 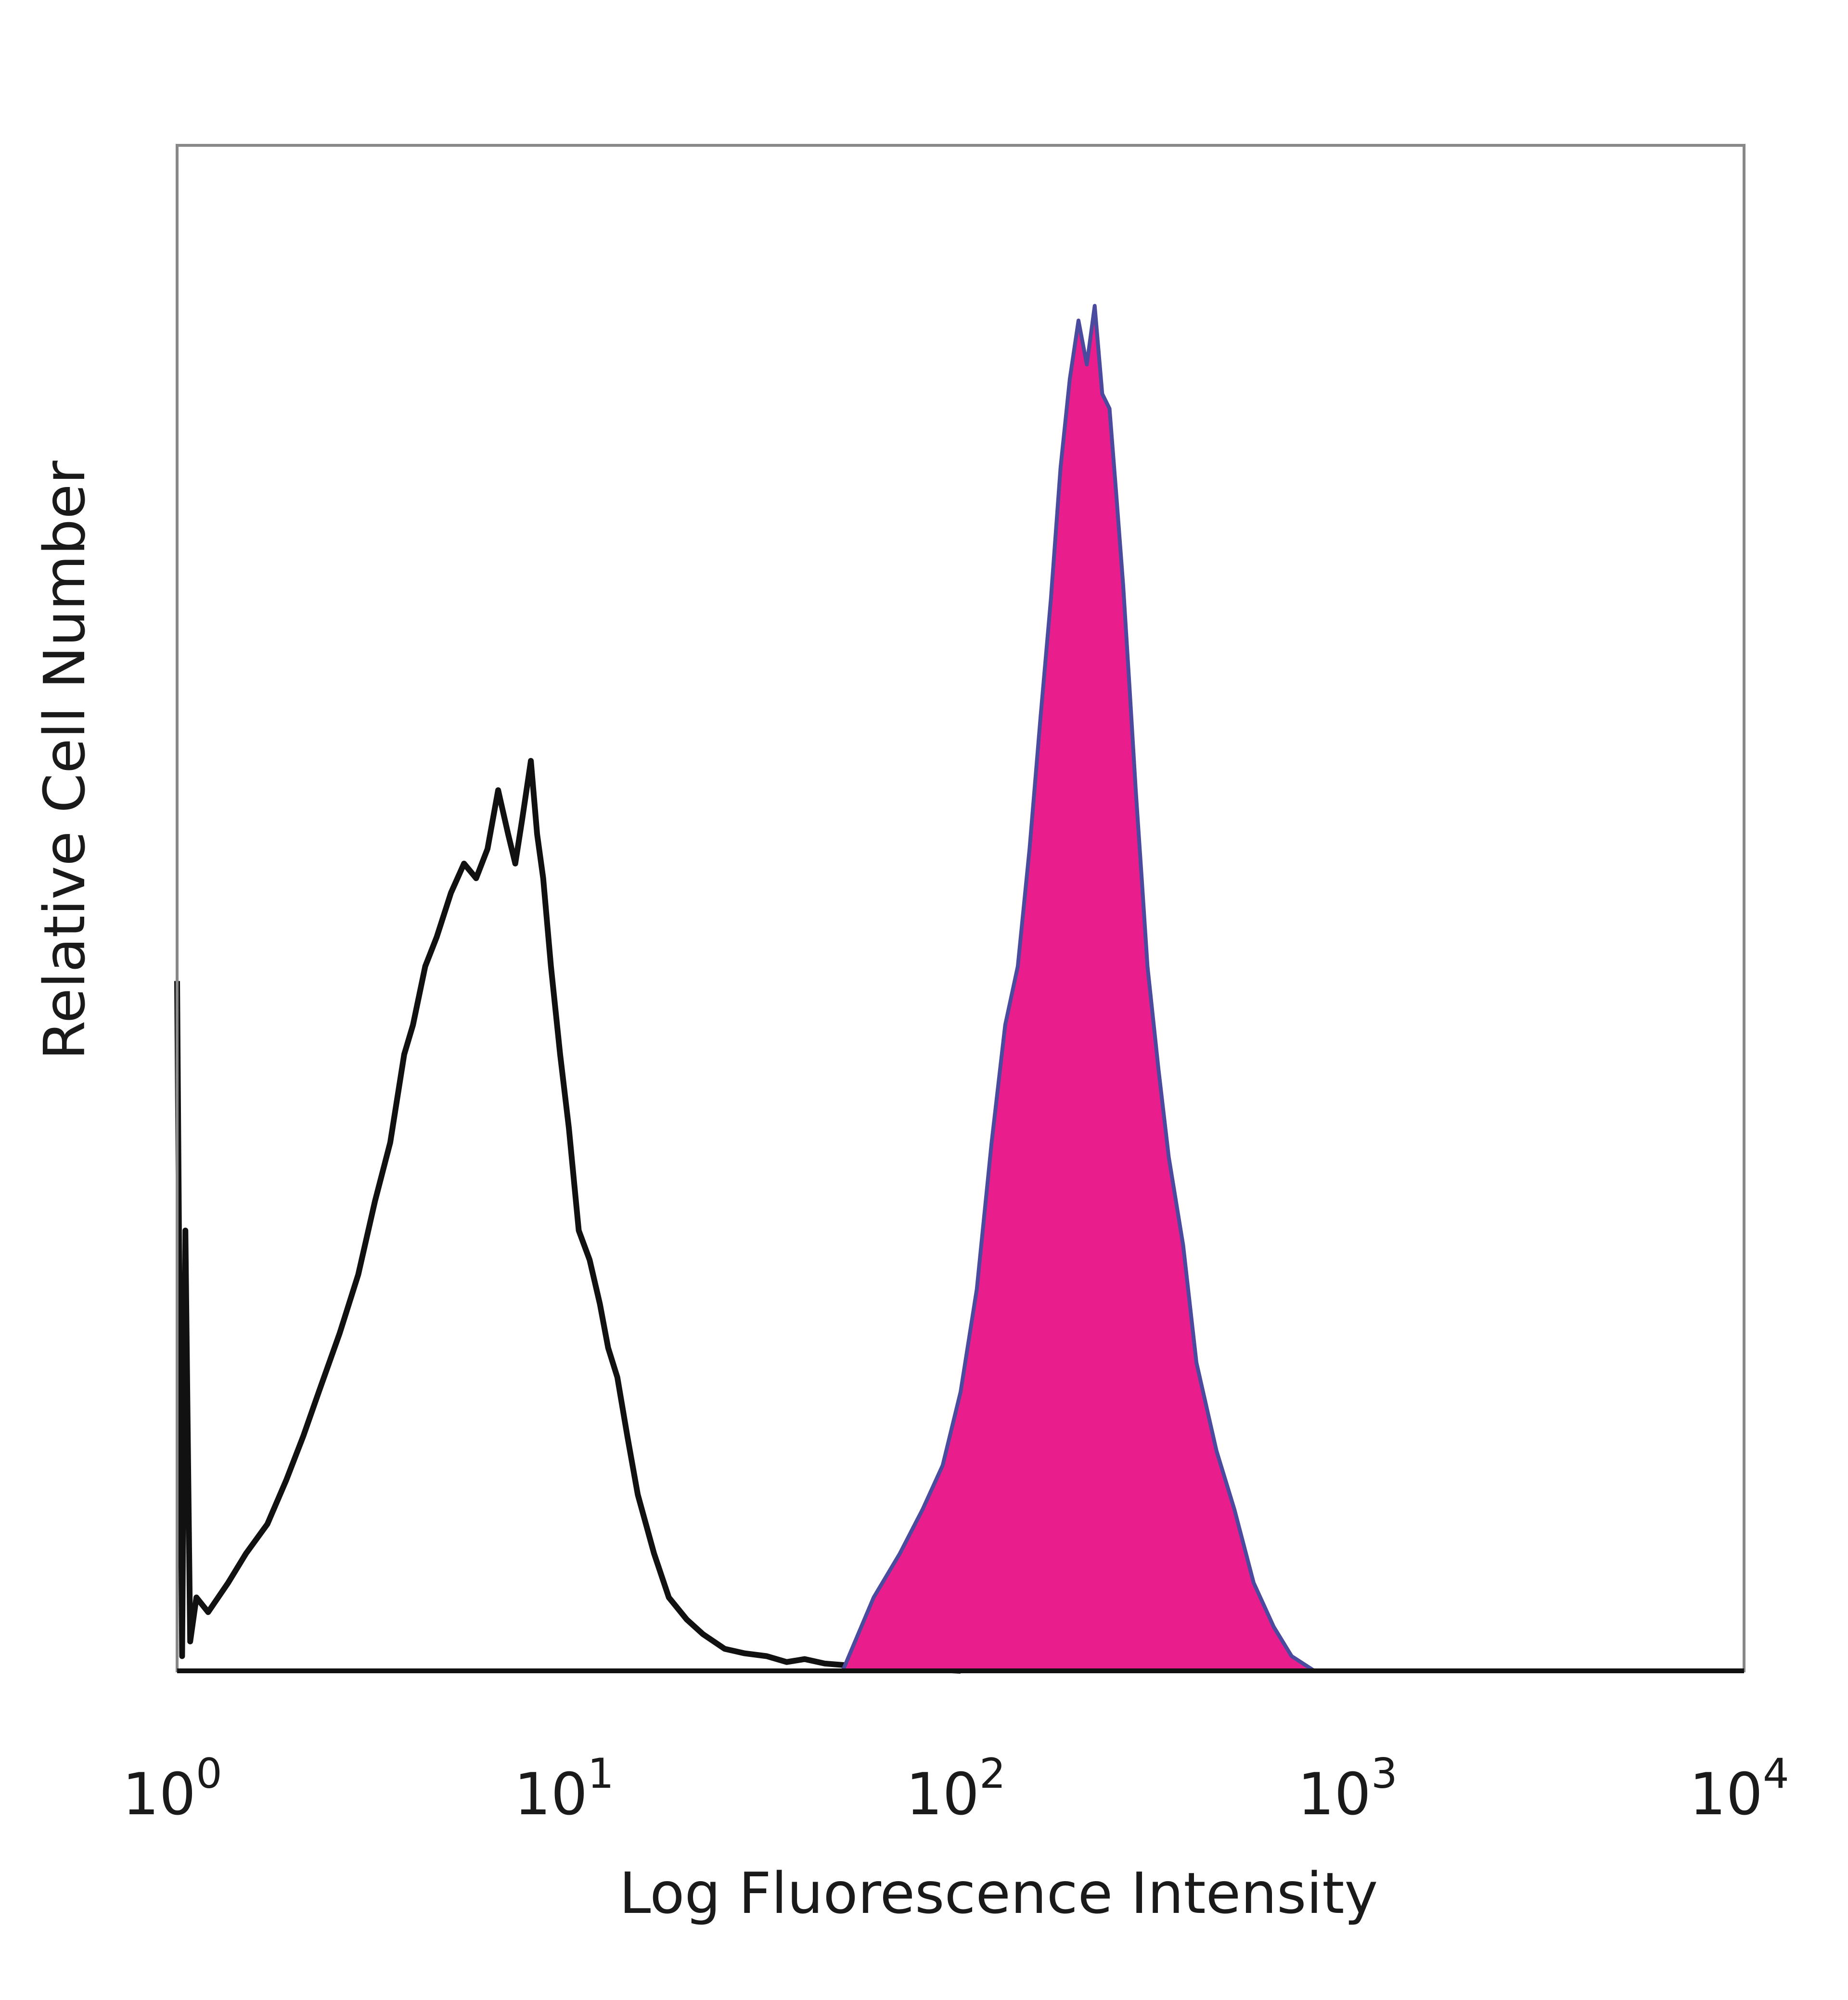 What do you see at coordinates (1776, 1774) in the screenshot?
I see `x-tick-exponent: 4` at bounding box center [1776, 1774].